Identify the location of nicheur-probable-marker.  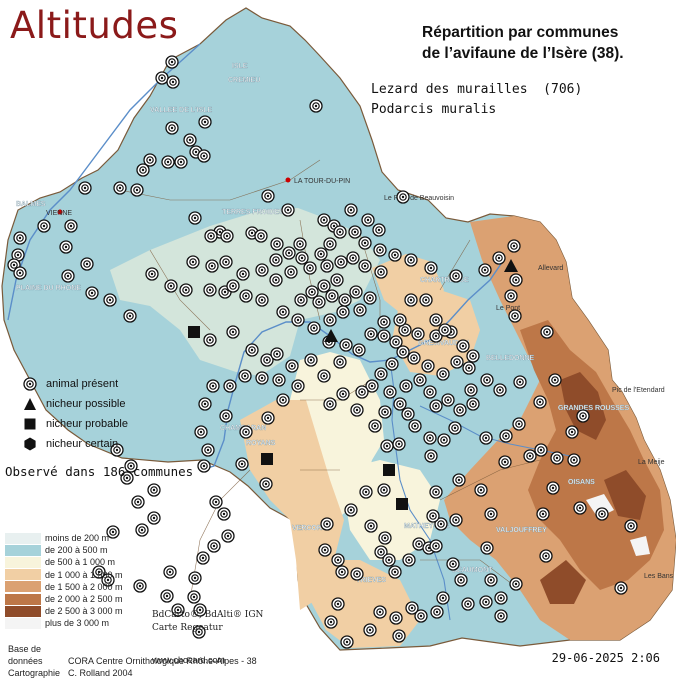
(402, 504).